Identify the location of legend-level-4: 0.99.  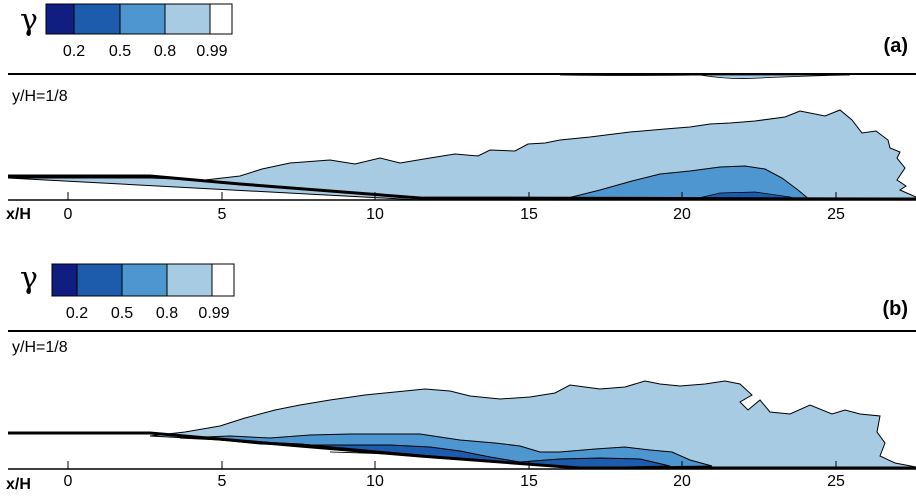
(211, 51).